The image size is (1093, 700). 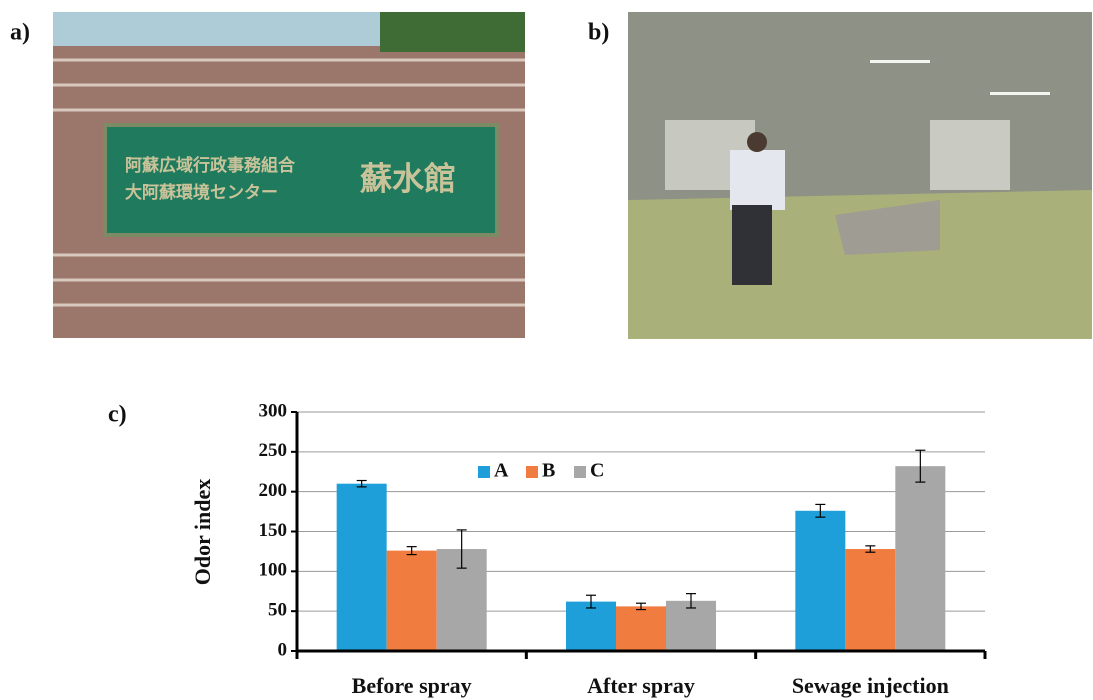 What do you see at coordinates (210, 165) in the screenshot?
I see `sign-text: 阿蘇広域行政事務組合` at bounding box center [210, 165].